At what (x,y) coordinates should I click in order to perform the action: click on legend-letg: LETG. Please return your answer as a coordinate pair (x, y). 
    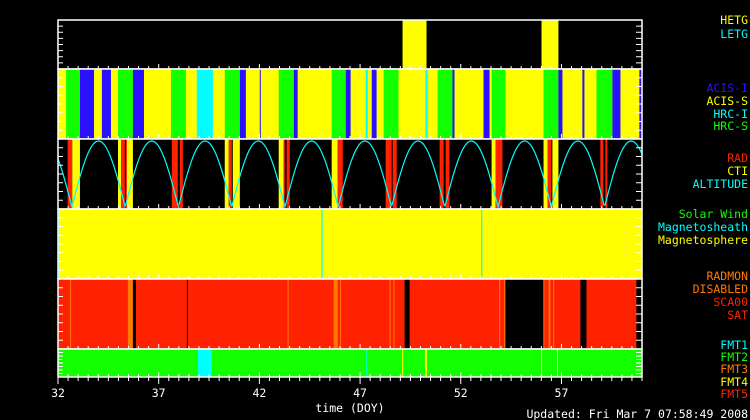
    Looking at the image, I should click on (734, 34).